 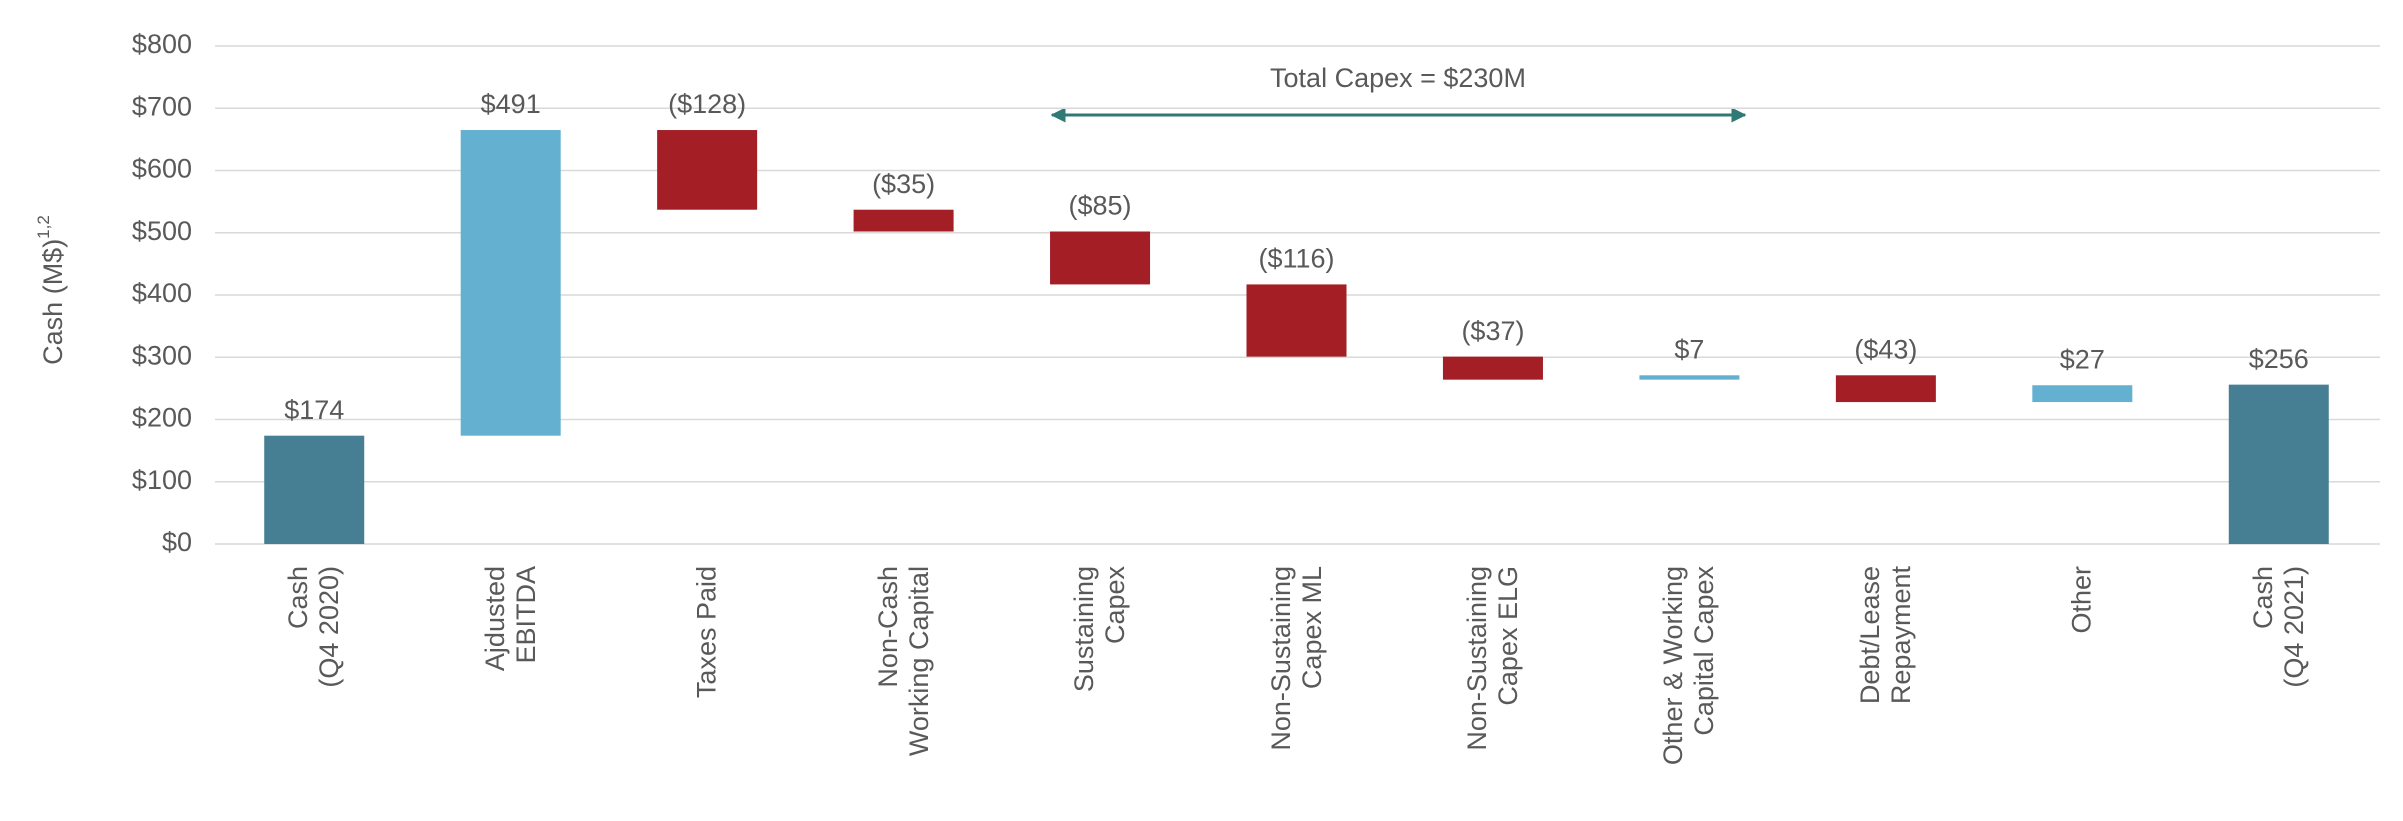 I want to click on value-label: ($43), so click(x=1885, y=349).